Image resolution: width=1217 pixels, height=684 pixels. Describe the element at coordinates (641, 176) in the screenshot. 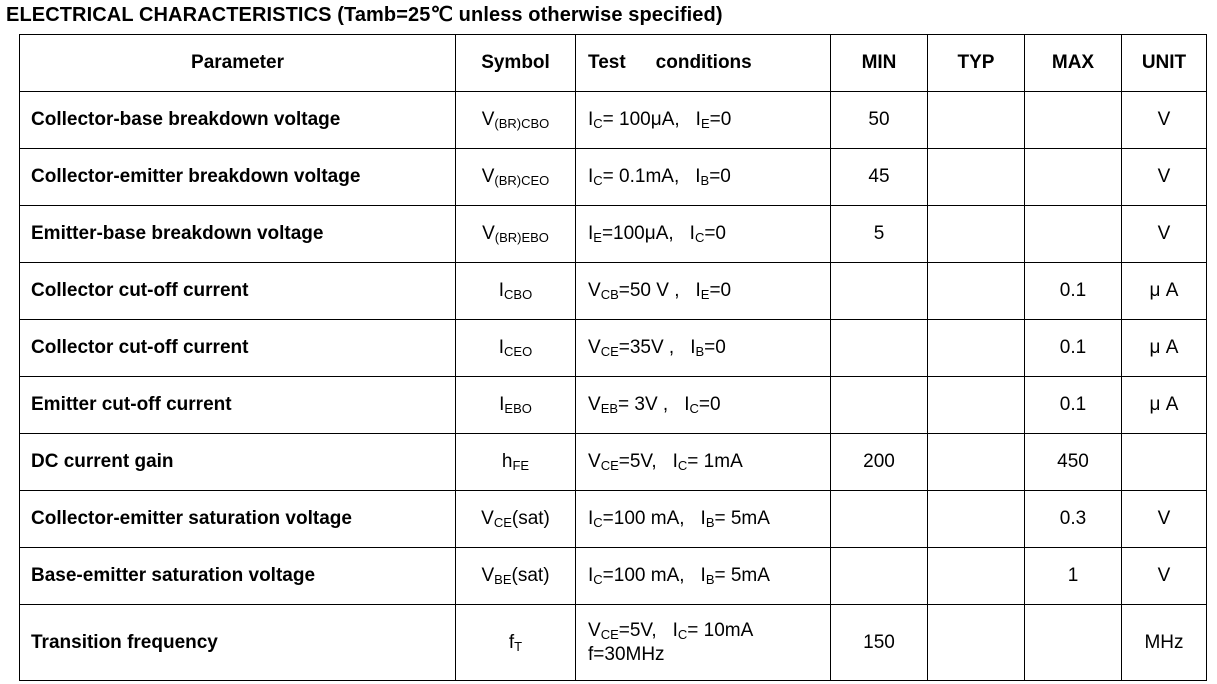

I see `condition-1-value: = 0.1mA,` at that location.